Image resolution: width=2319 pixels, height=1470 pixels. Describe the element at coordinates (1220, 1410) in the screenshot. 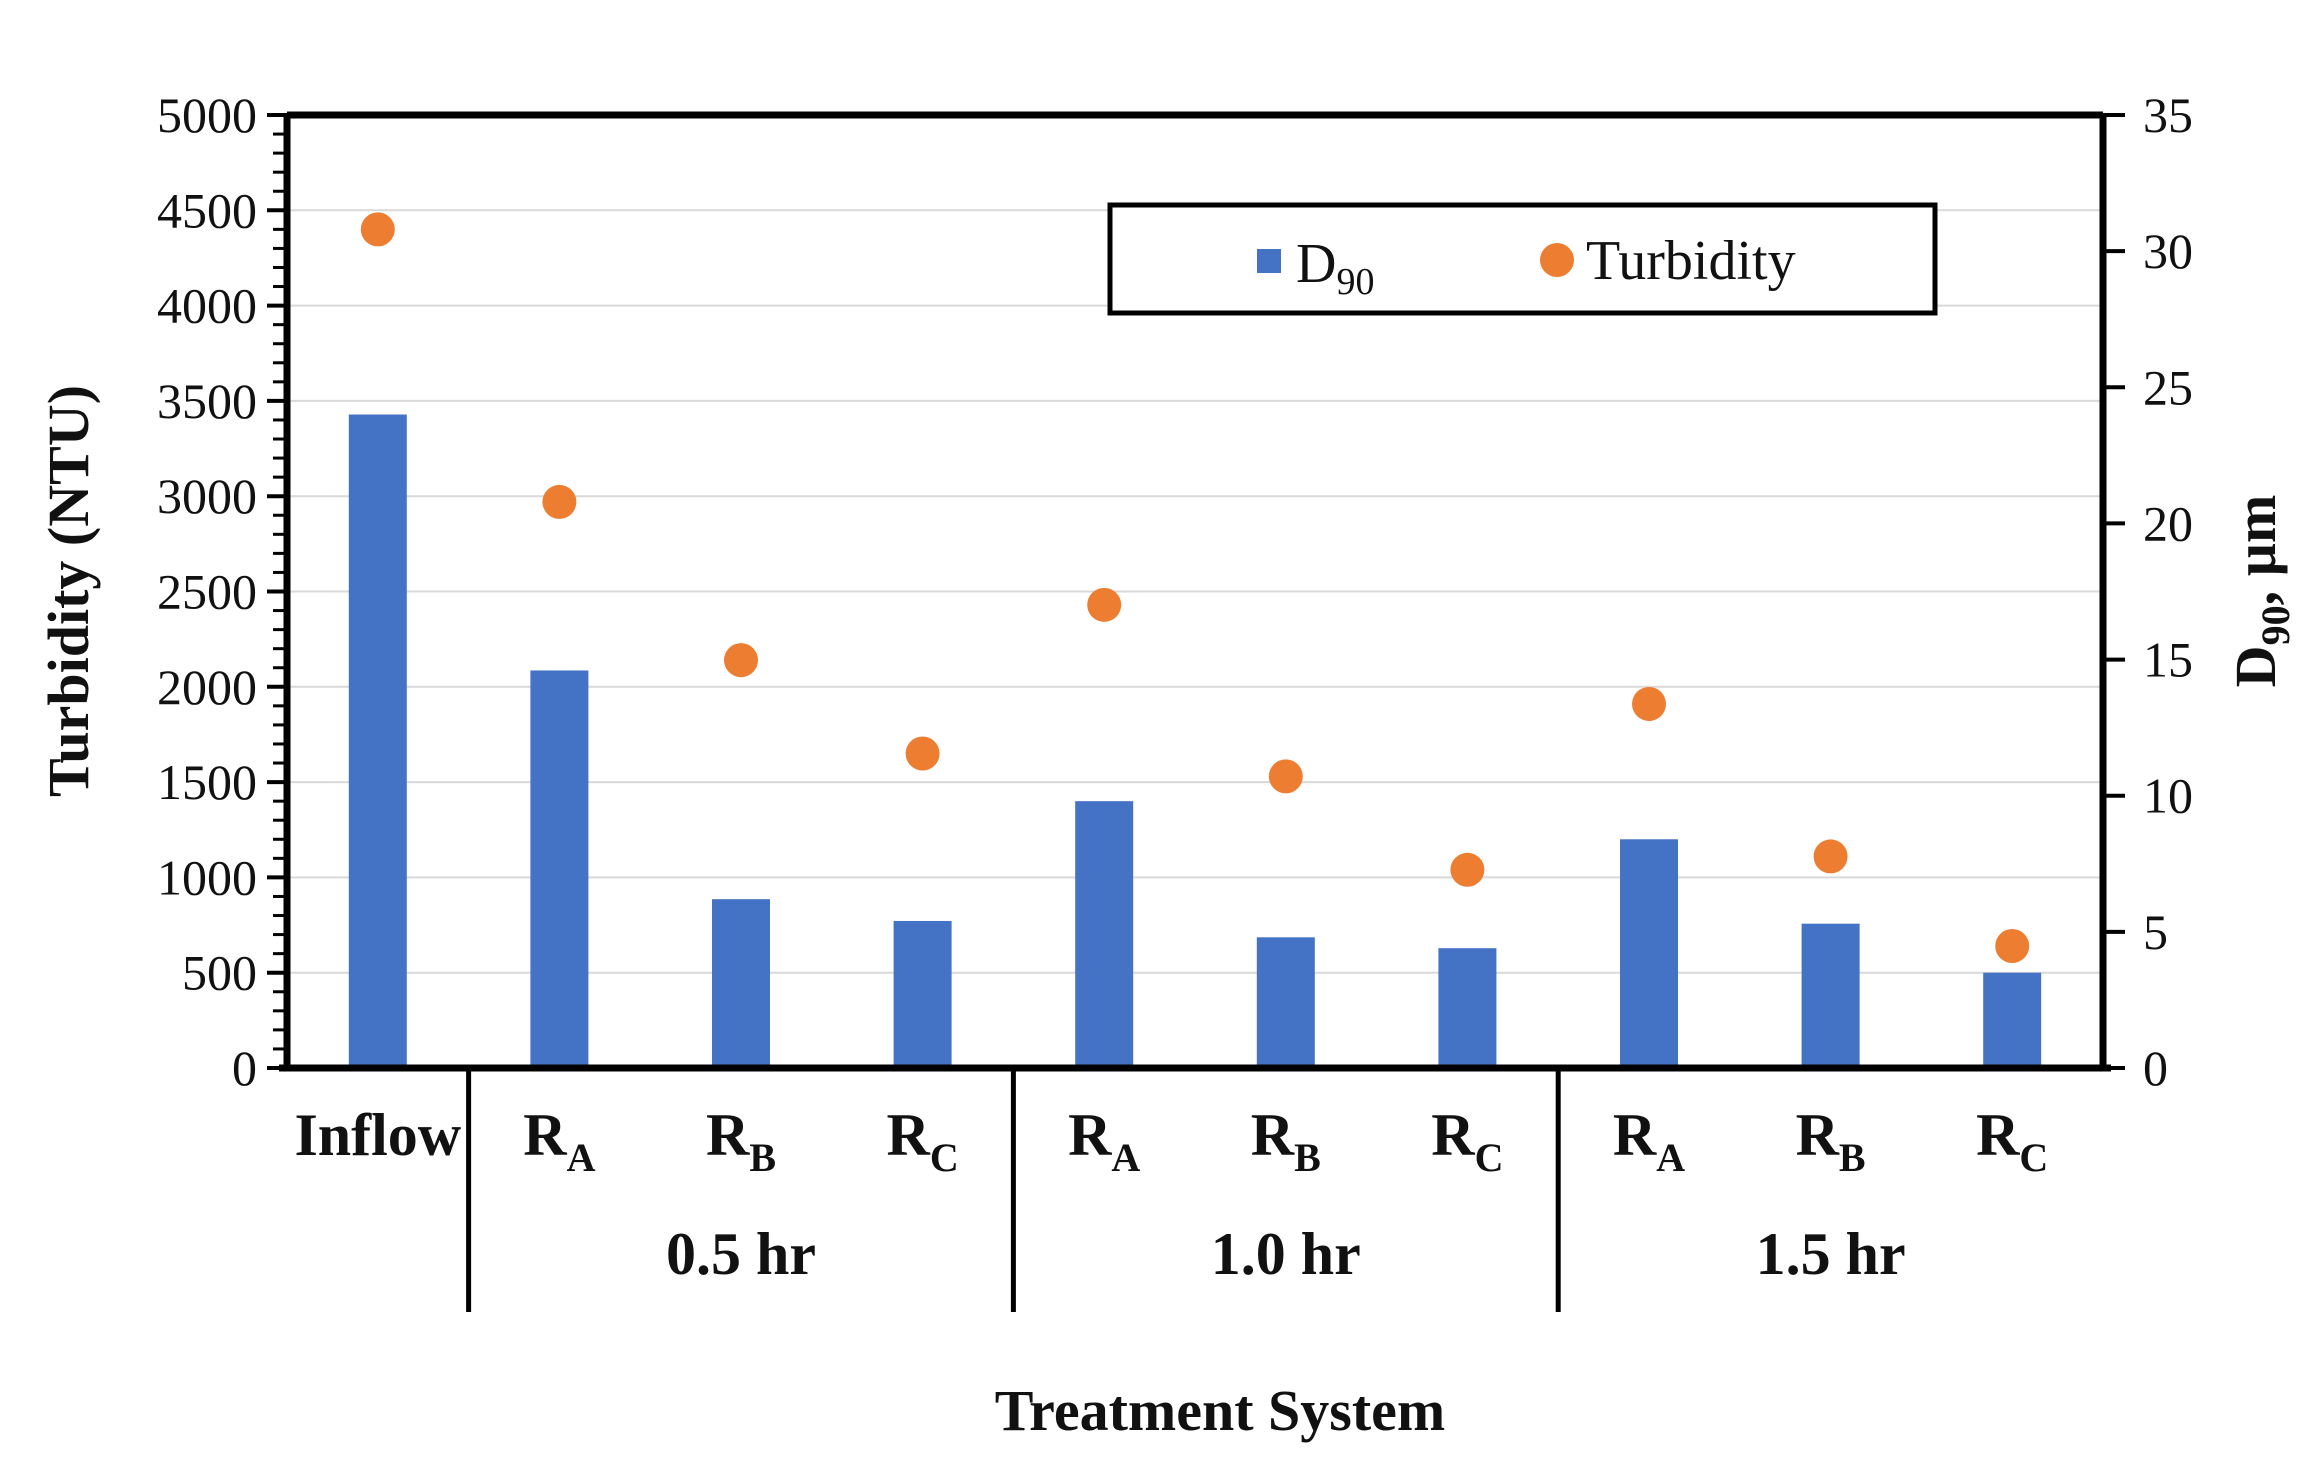

I see `x-axis-title: Treatment System` at that location.